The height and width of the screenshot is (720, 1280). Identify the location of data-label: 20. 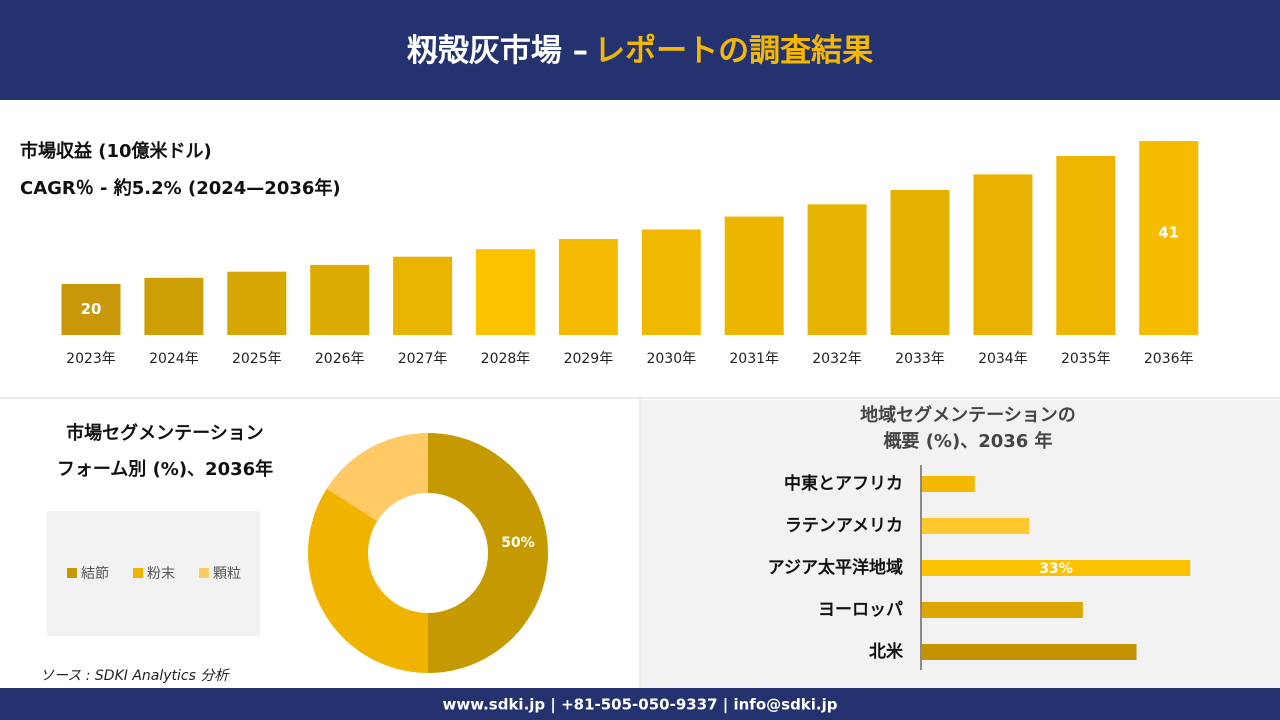
(91, 309).